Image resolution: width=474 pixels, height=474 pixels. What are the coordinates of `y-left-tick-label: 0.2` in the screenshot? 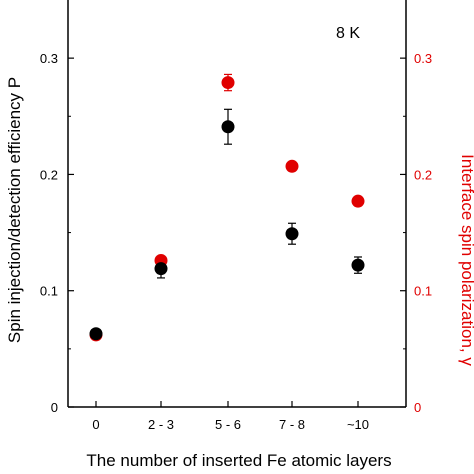 It's located at (49, 174).